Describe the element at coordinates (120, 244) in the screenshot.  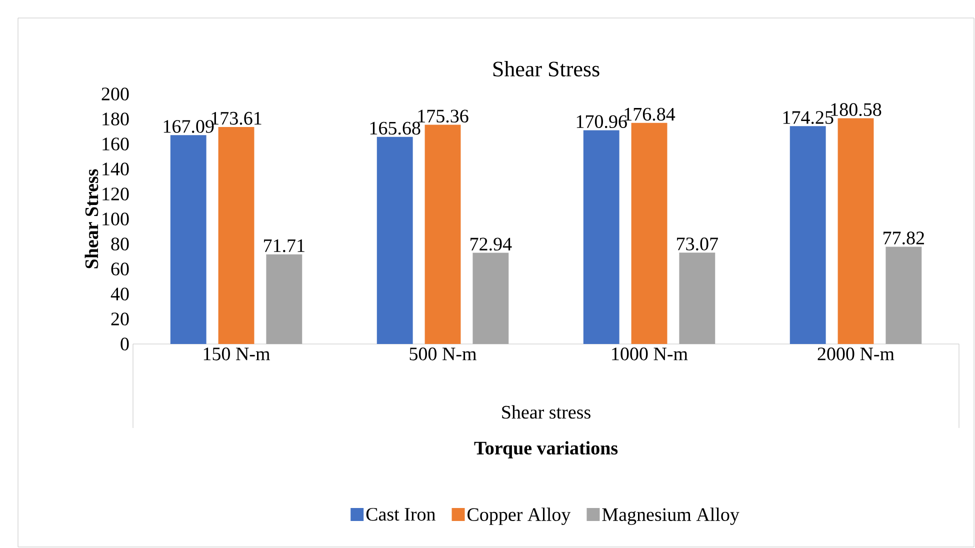
I see `y-tick-label: 80` at that location.